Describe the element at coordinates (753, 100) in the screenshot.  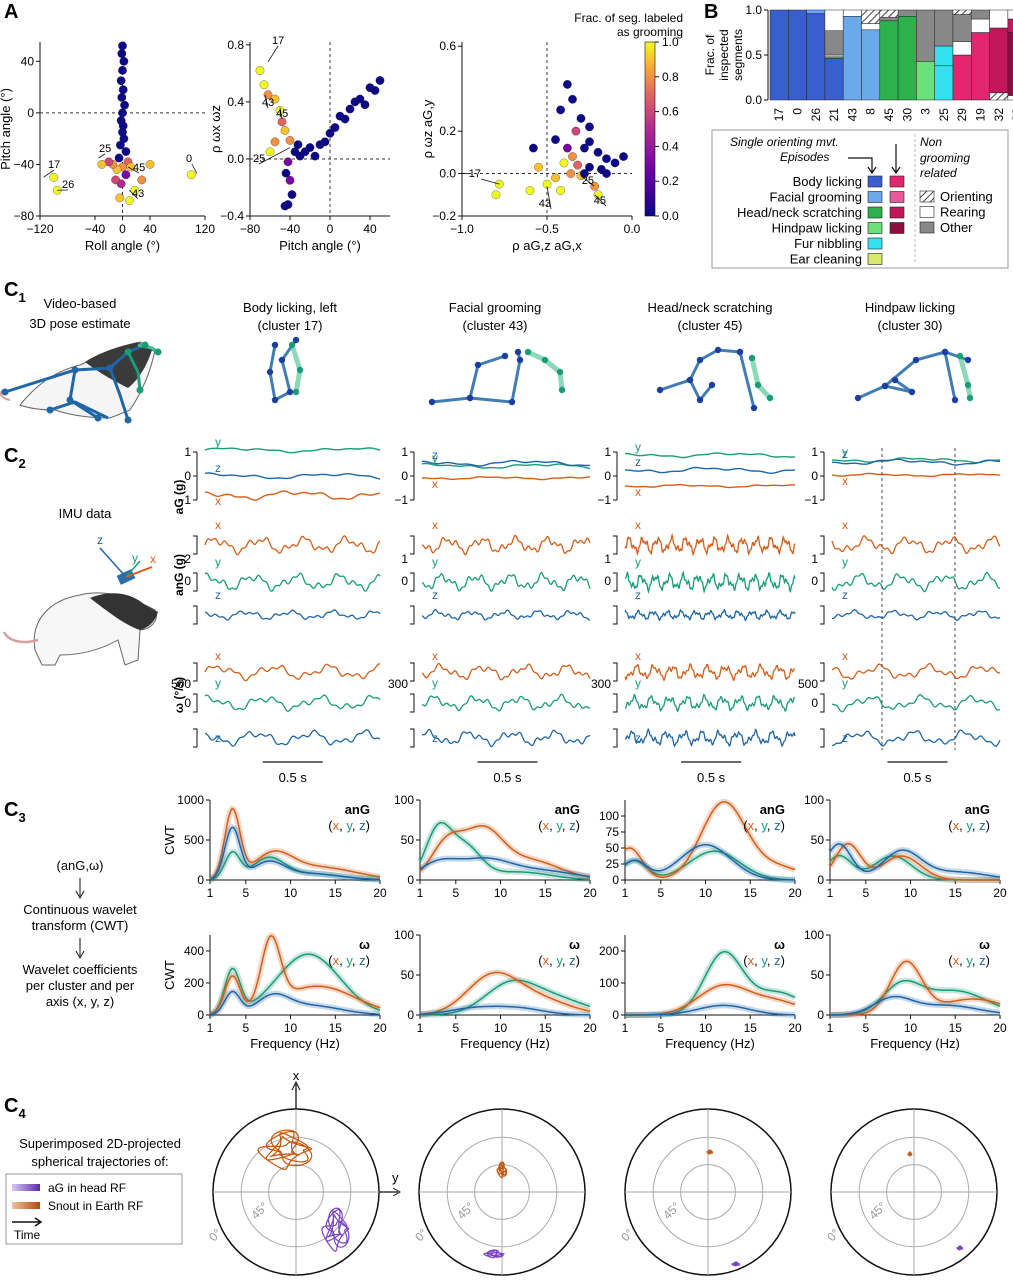
I see `y-tick-label: 0.0` at that location.